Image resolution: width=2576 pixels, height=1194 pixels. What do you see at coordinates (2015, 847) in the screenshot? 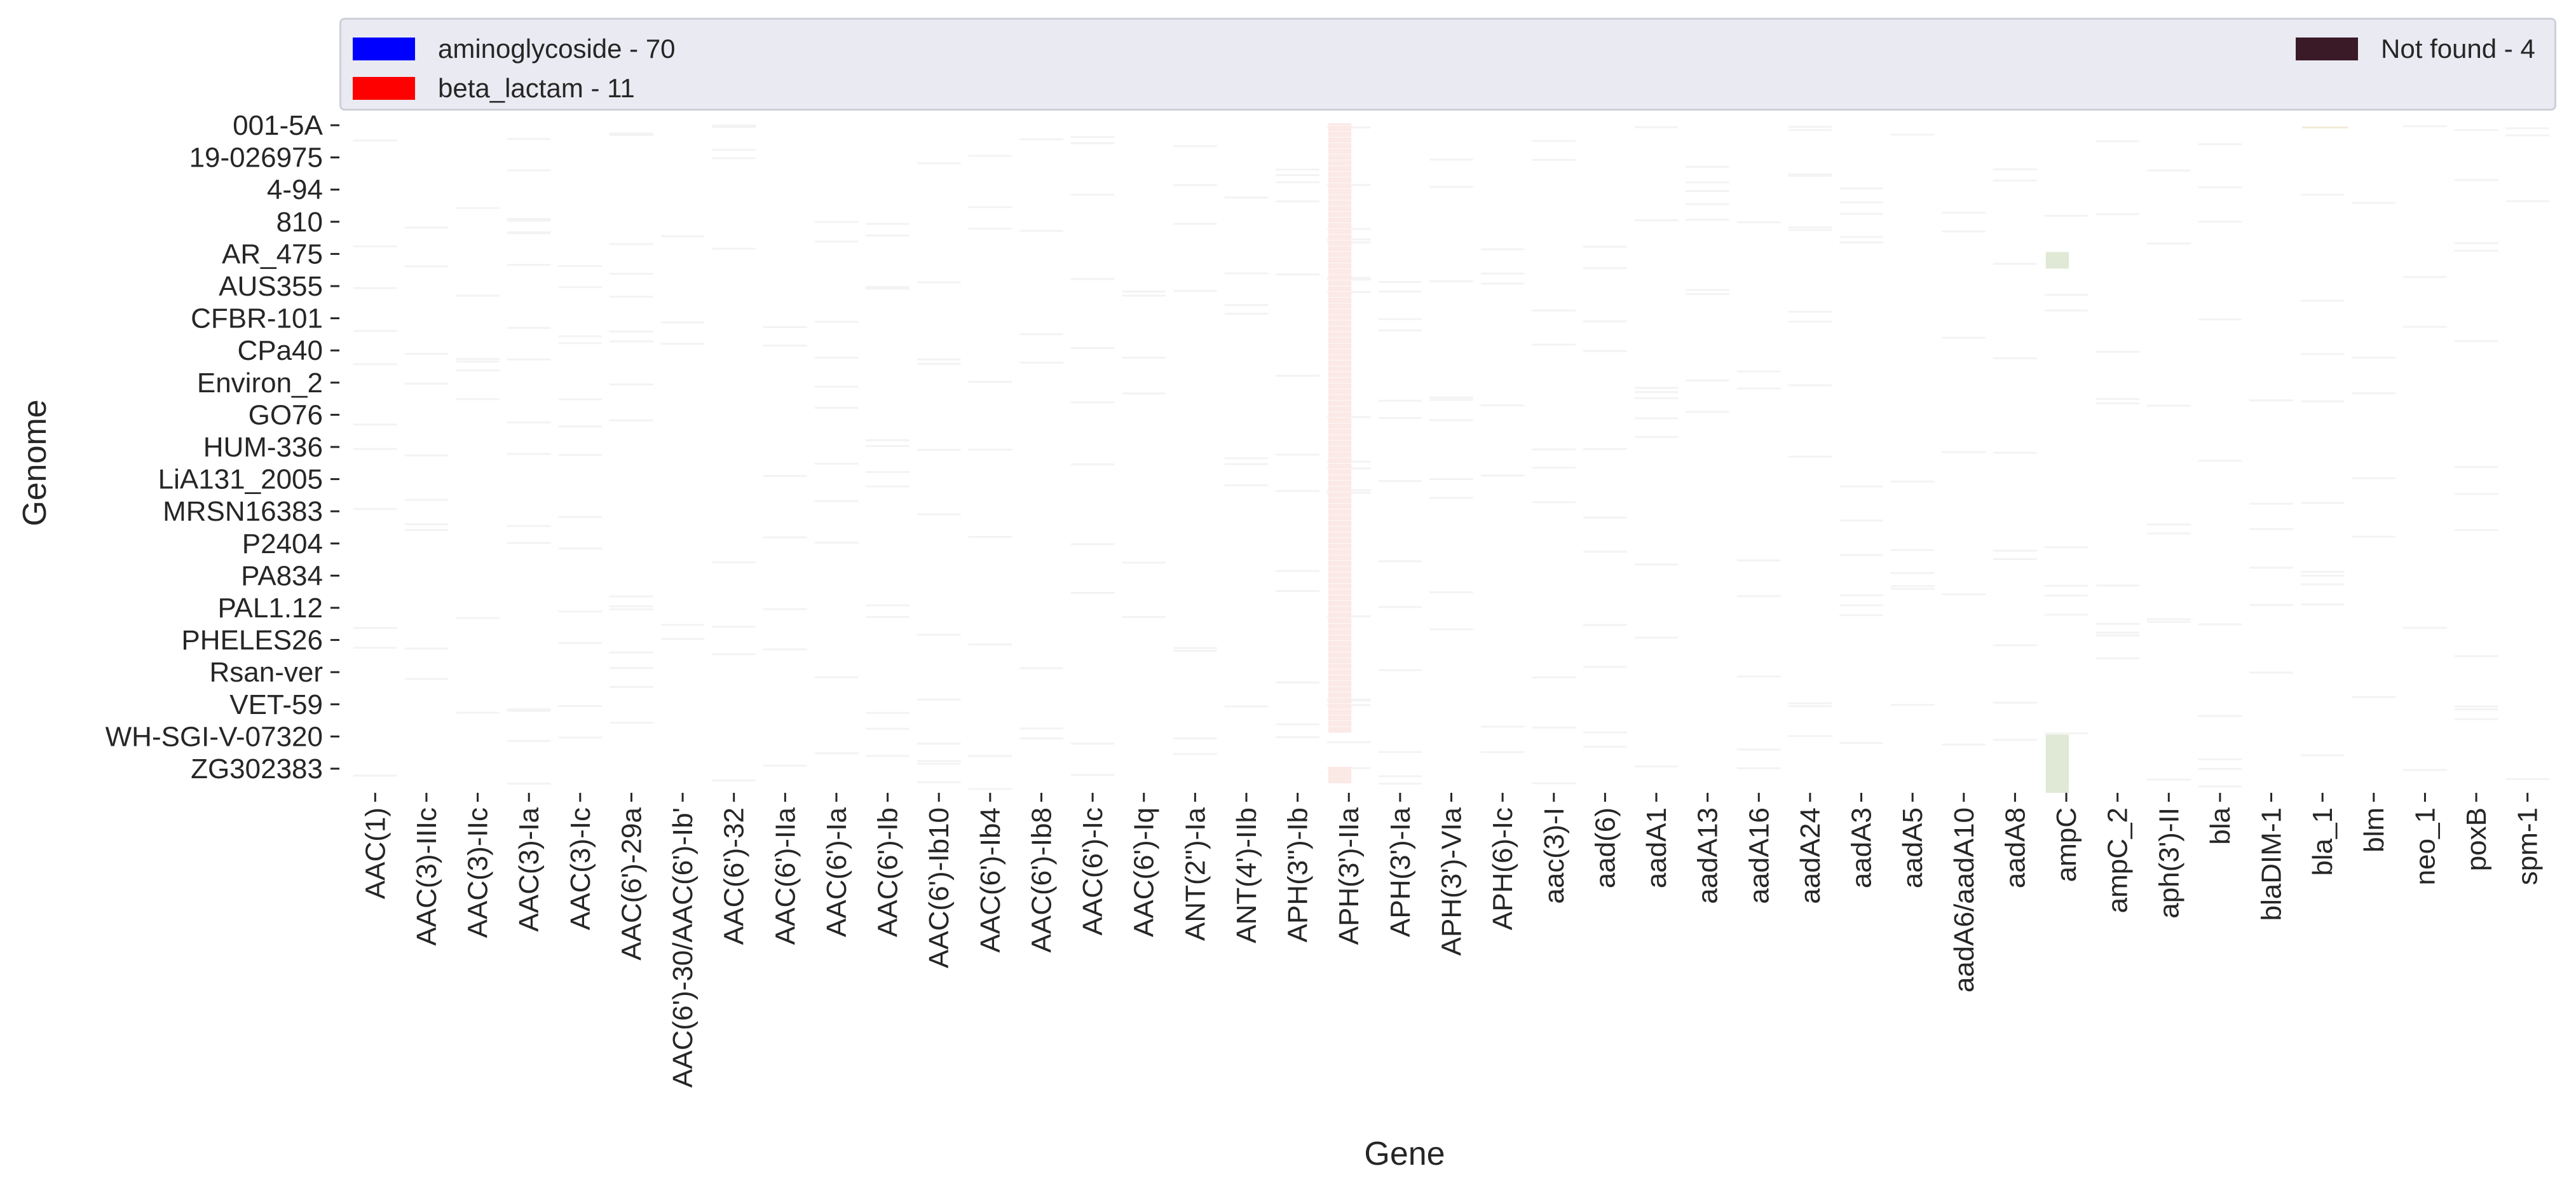
I see `x-tick-label: aadA8` at bounding box center [2015, 847].